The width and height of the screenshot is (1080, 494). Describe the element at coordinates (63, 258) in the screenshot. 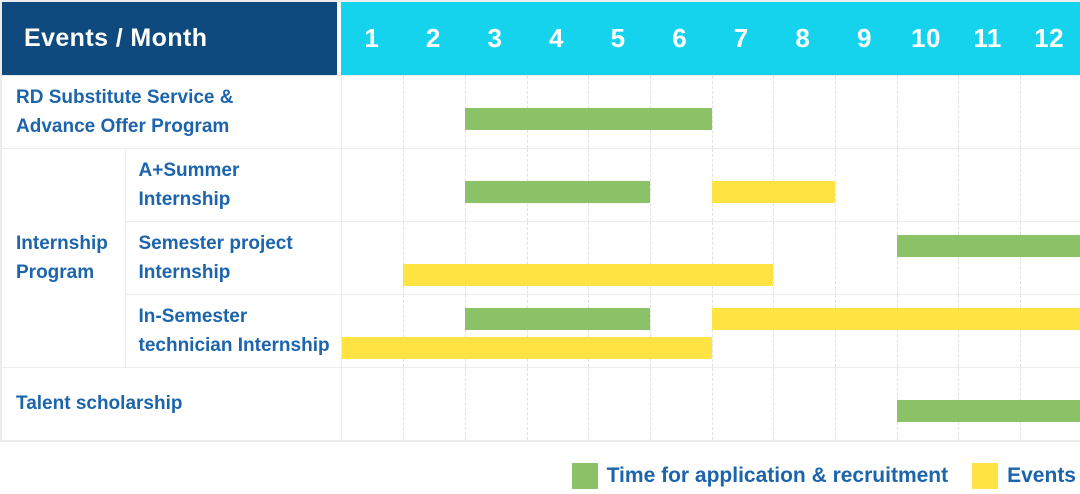

I see `group-label-internship-program: Internship Program` at that location.